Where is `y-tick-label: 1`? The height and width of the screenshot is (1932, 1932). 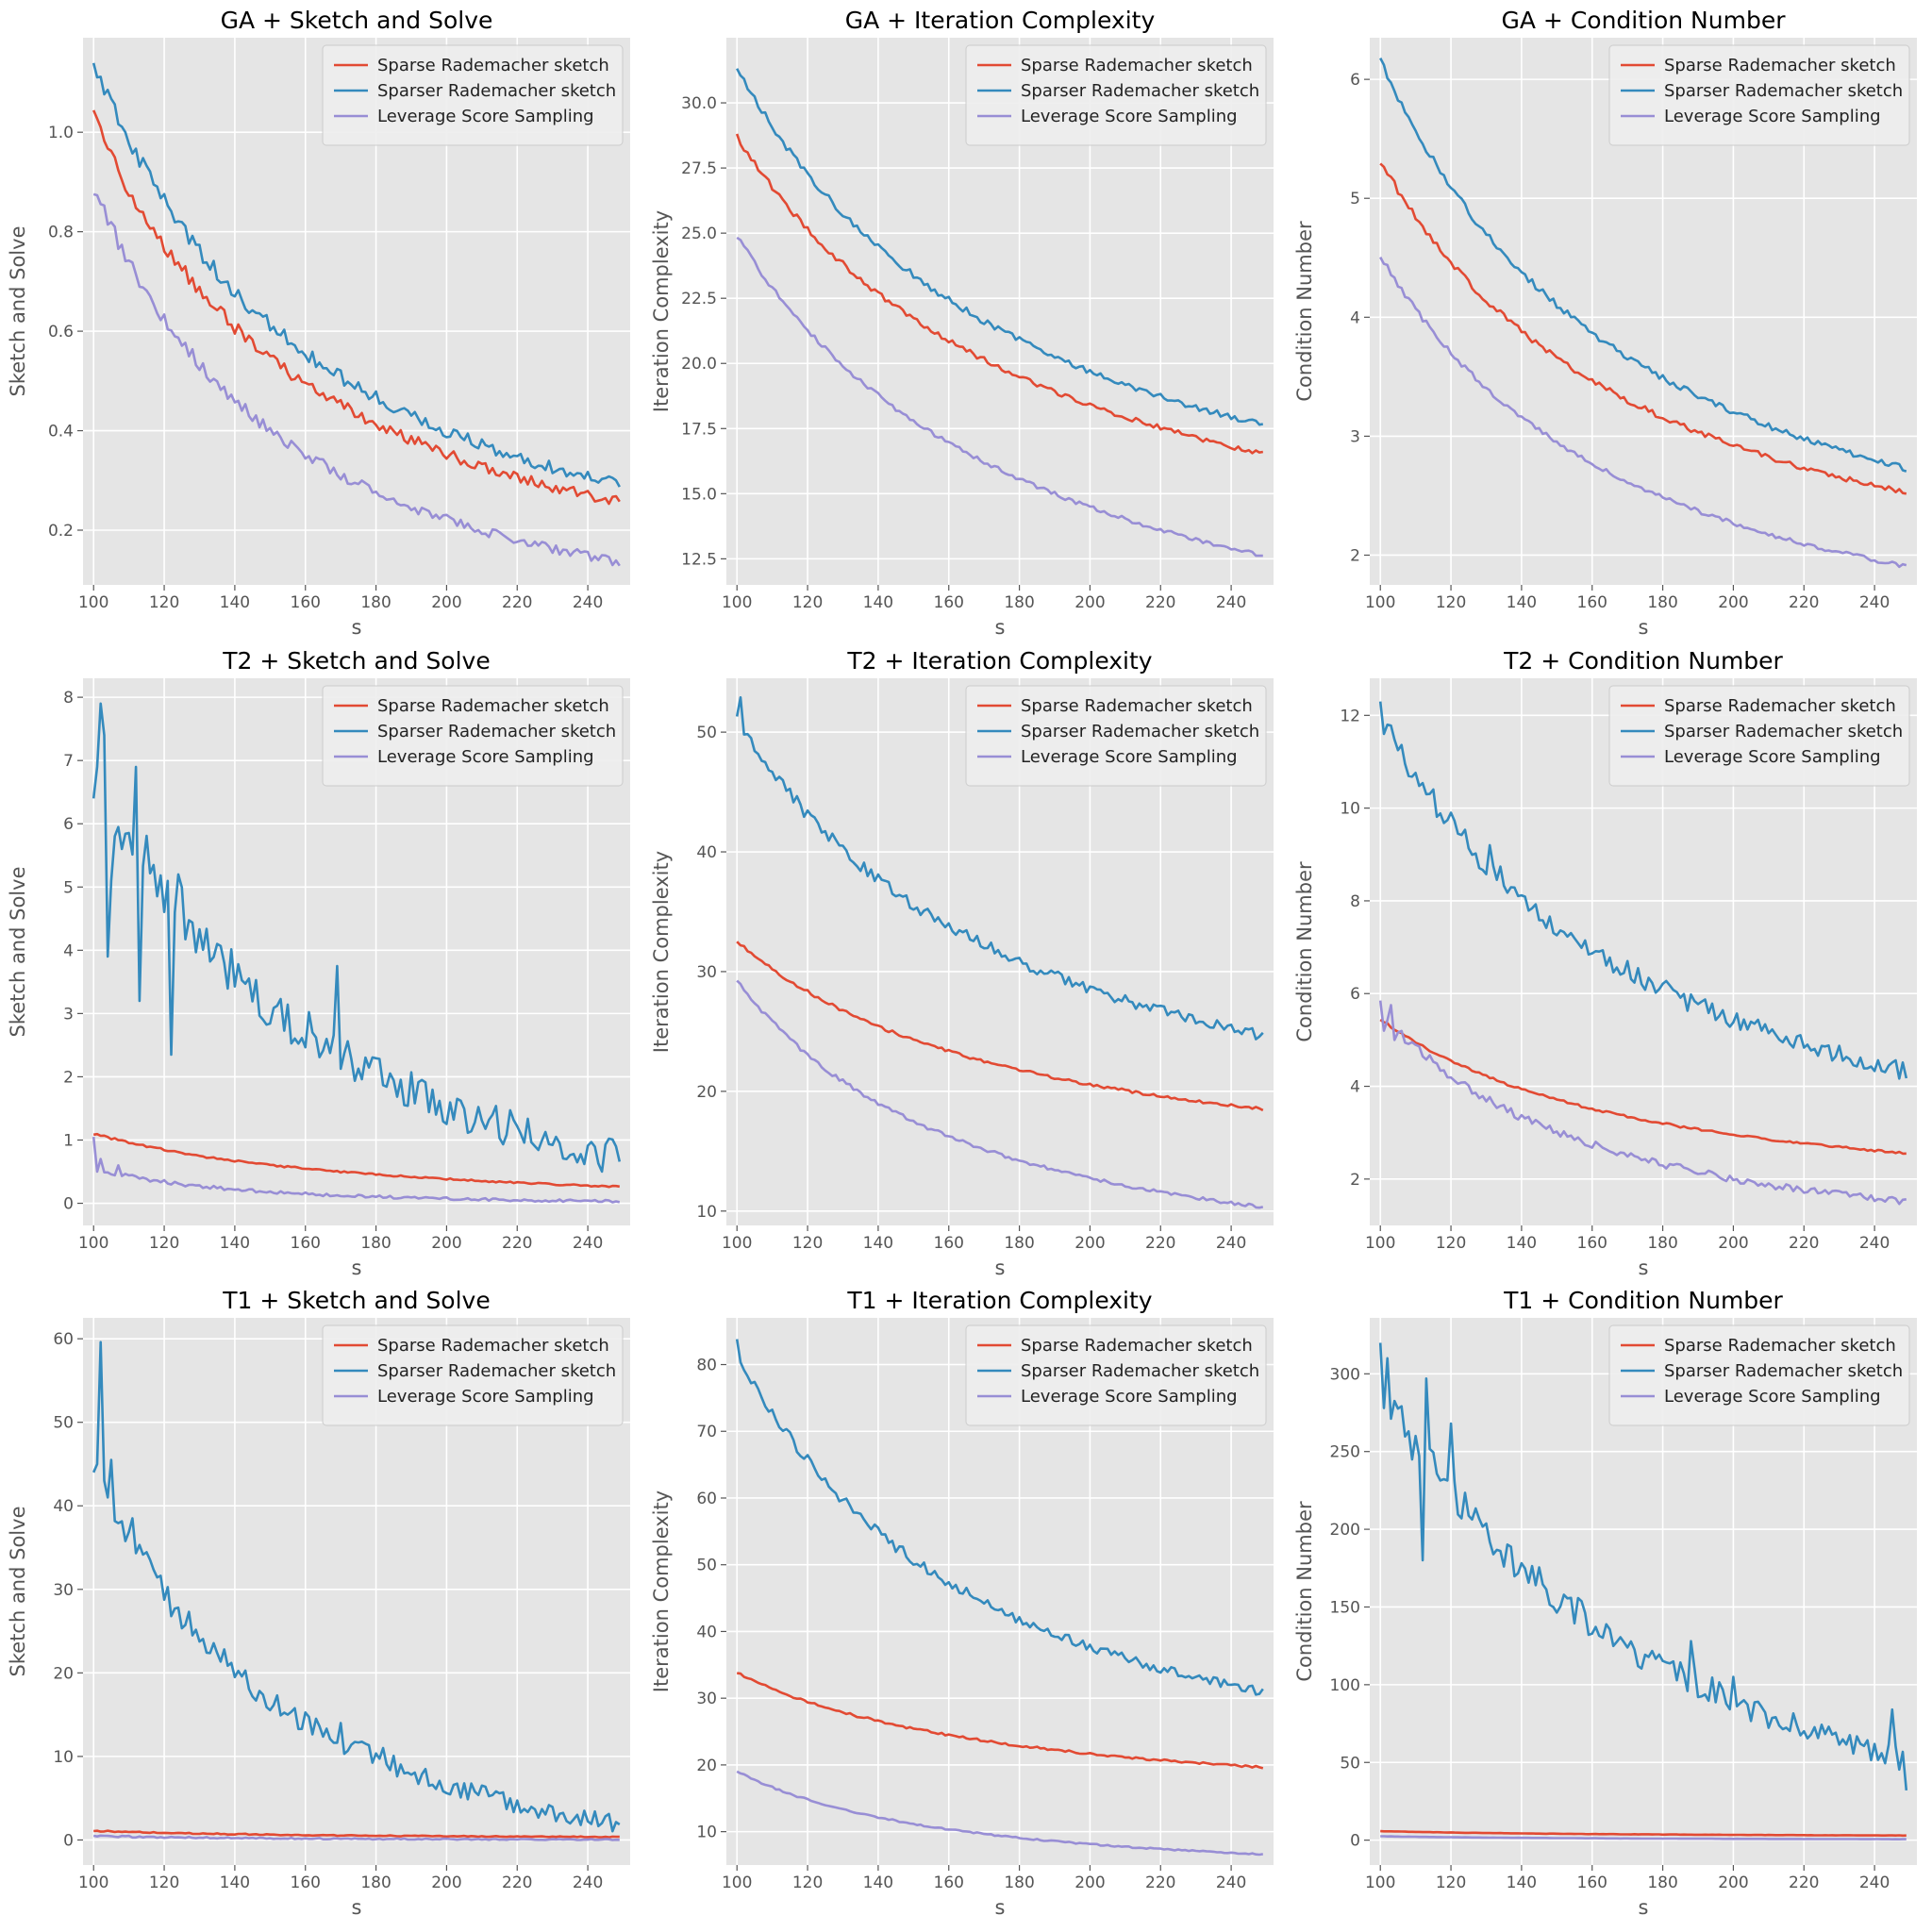 y-tick-label: 1 is located at coordinates (68, 1140).